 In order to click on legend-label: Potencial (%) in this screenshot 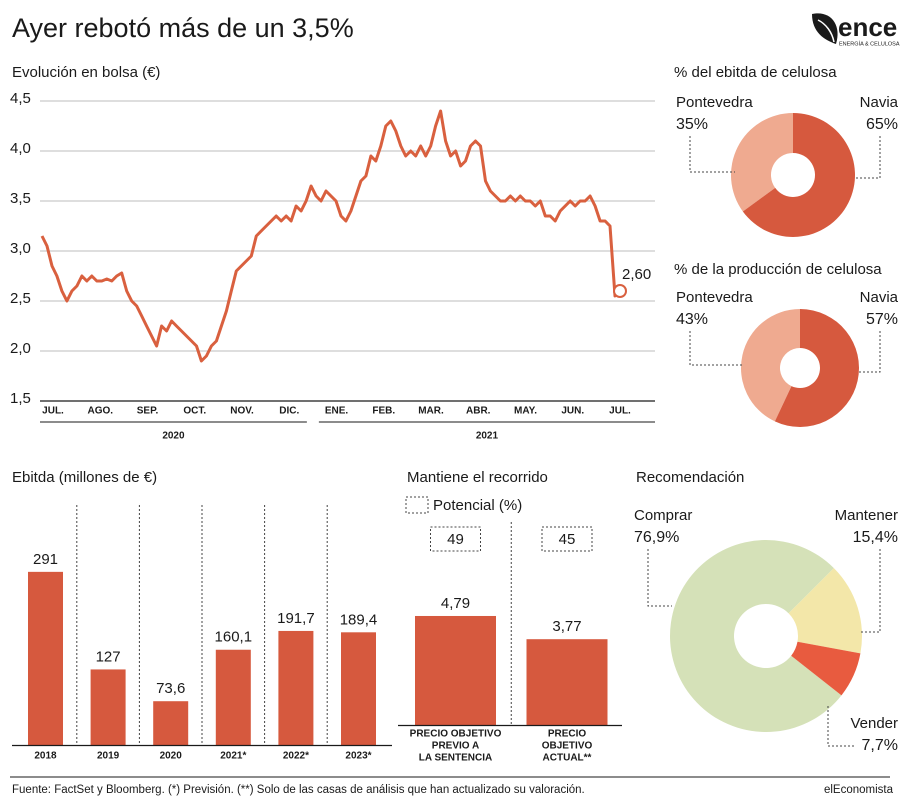, I will do `click(477, 505)`.